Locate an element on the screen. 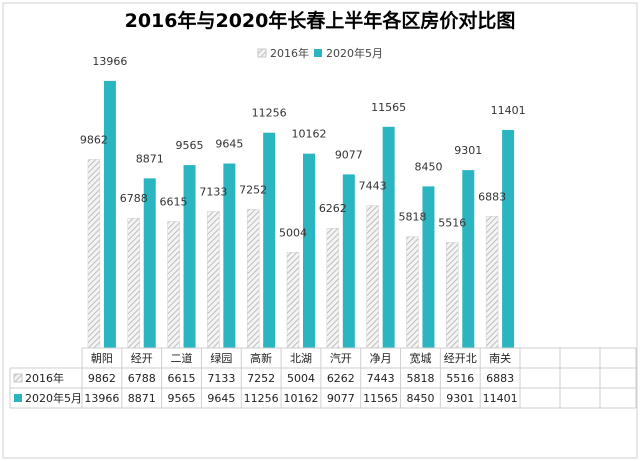  table-cell-2020-5: 11256 is located at coordinates (261, 398).